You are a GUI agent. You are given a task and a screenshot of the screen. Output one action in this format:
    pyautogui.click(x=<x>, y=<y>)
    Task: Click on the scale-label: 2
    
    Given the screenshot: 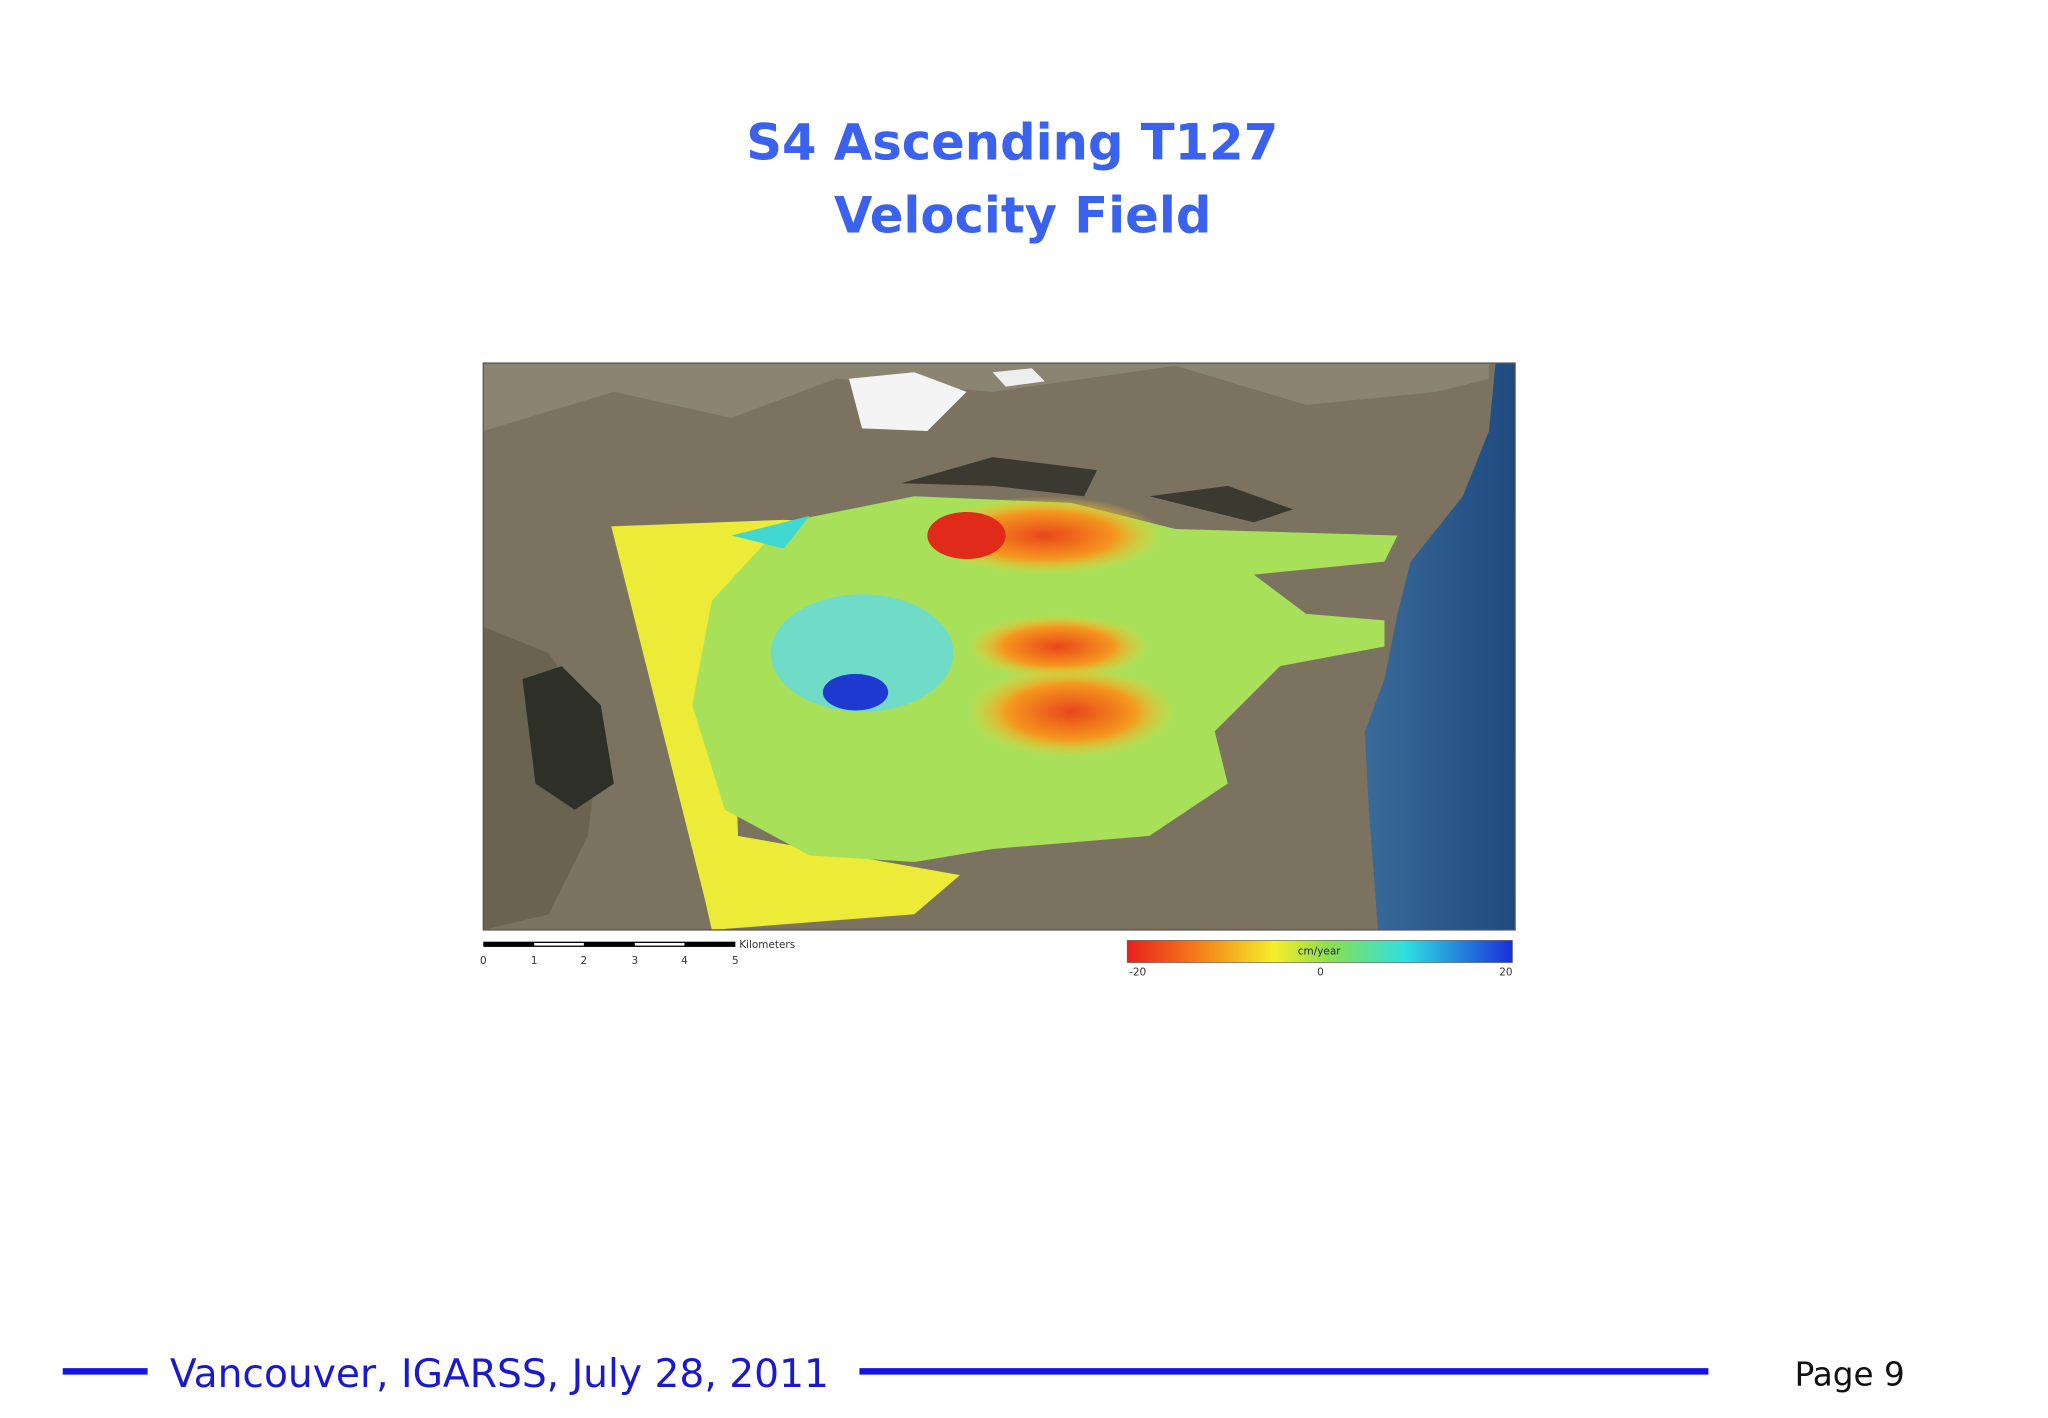 What is the action you would take?
    pyautogui.click(x=584, y=961)
    